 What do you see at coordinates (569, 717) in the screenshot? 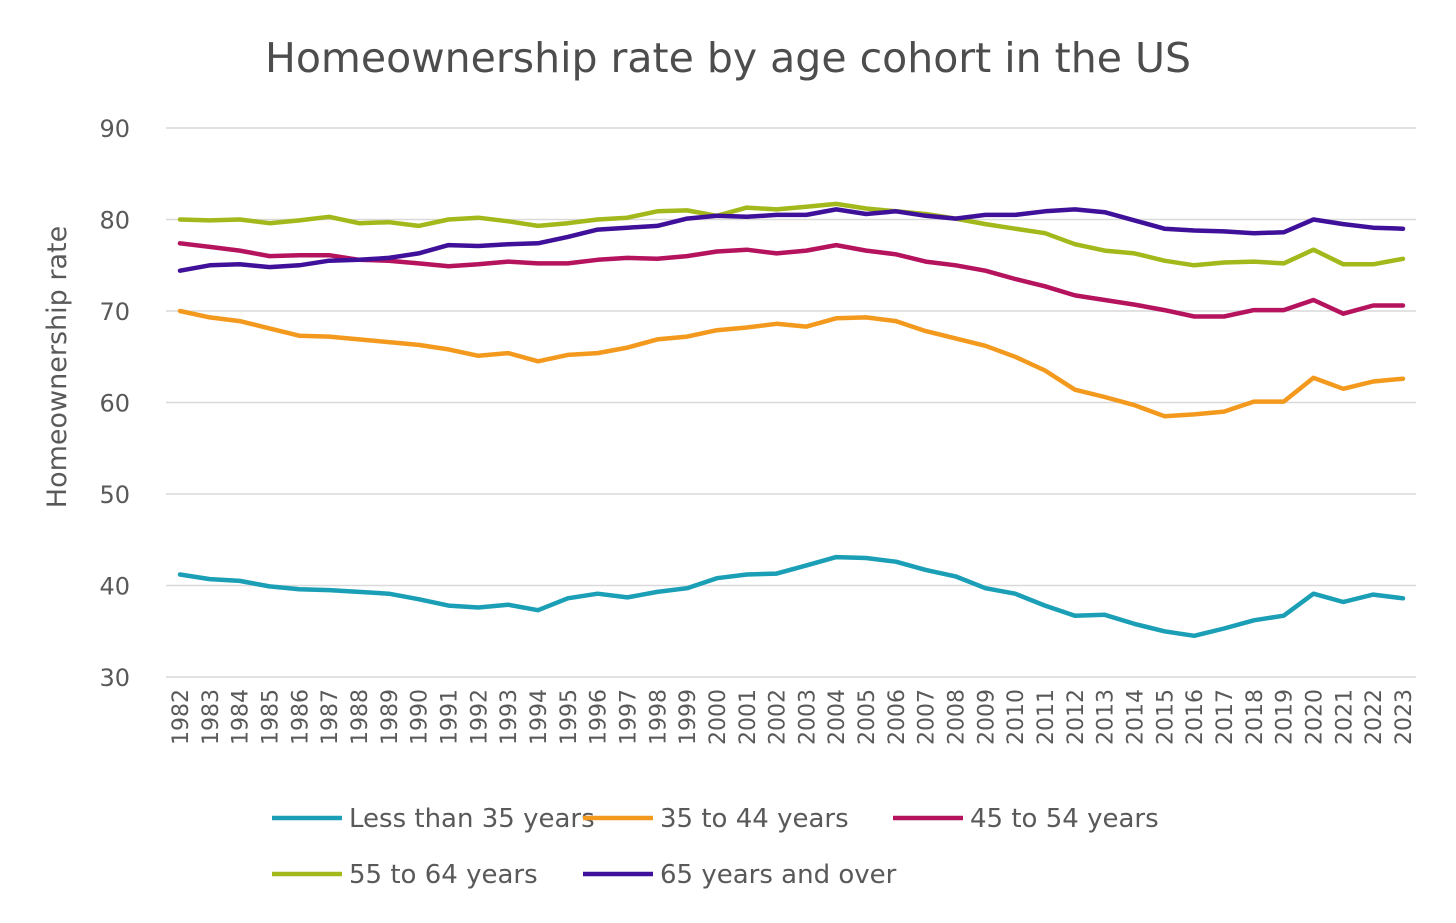
I see `x-tick-label-1995: 1995` at bounding box center [569, 717].